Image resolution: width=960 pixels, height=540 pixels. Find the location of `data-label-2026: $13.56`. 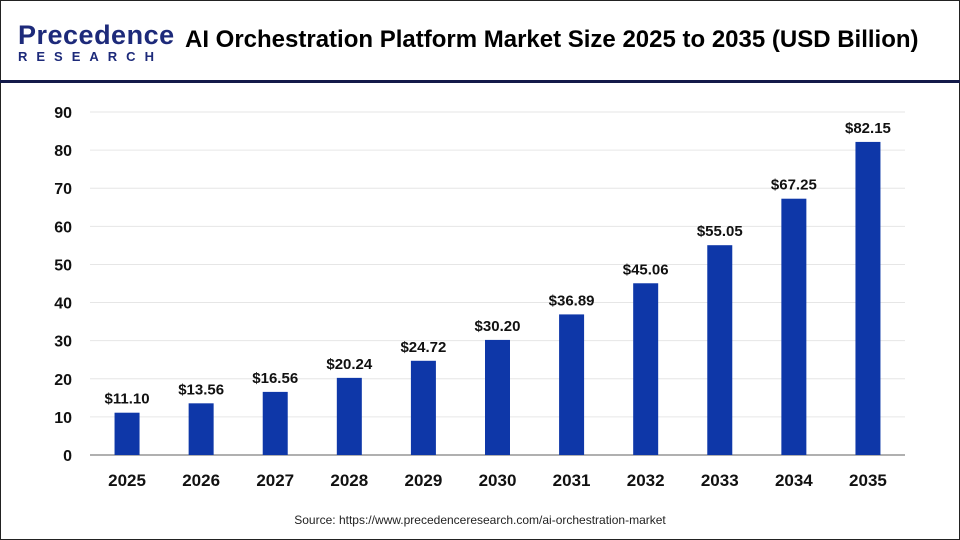

data-label-2026: $13.56 is located at coordinates (201, 389).